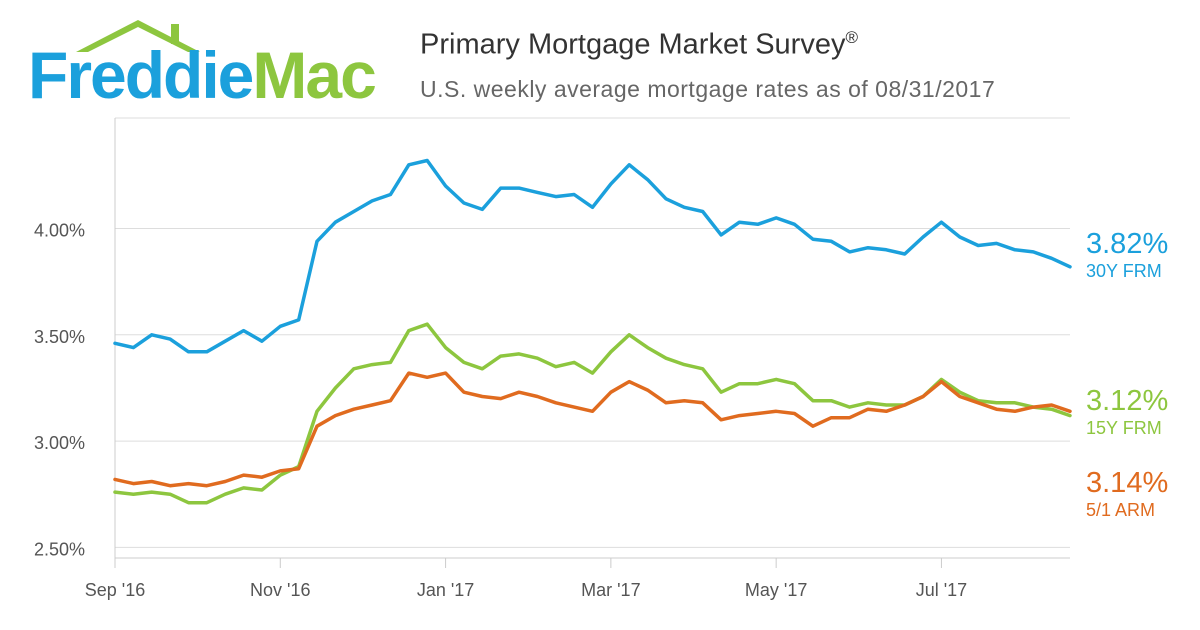  Describe the element at coordinates (175, 34) in the screenshot. I see `house-chimney-icon` at that location.